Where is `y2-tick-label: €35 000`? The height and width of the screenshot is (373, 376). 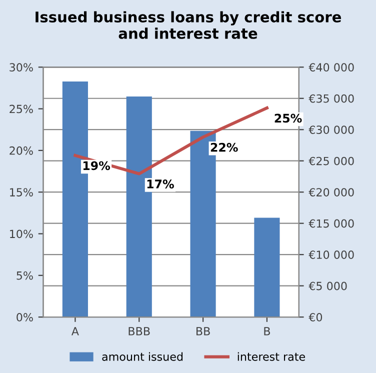 y2-tick-label: €35 000 is located at coordinates (331, 98).